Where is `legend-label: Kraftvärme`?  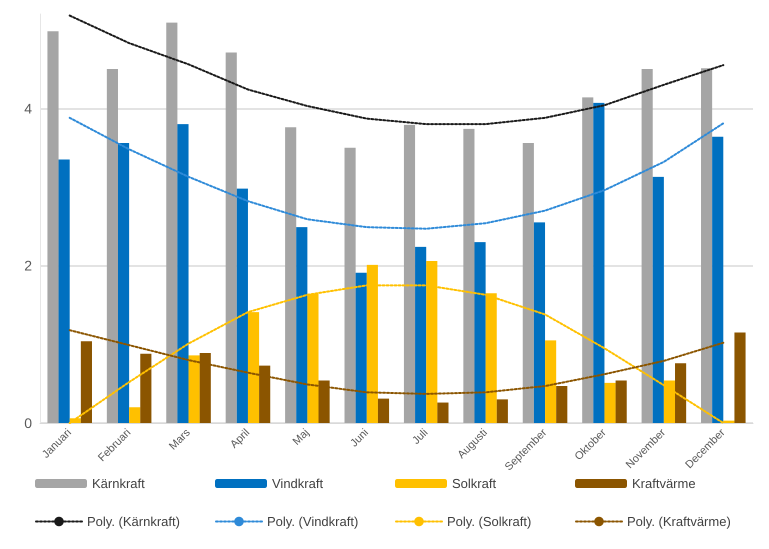
legend-label: Kraftvärme is located at coordinates (664, 483).